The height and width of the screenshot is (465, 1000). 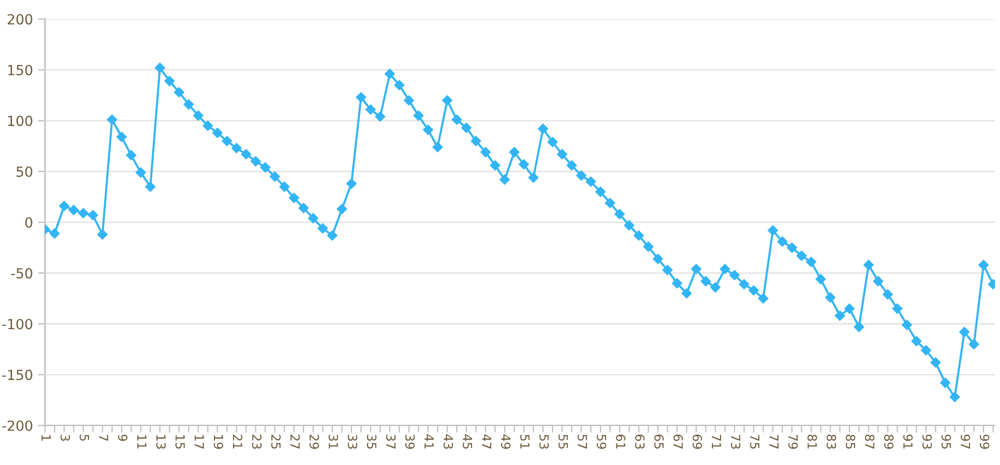 What do you see at coordinates (429, 441) in the screenshot?
I see `x-tick-label: 41` at bounding box center [429, 441].